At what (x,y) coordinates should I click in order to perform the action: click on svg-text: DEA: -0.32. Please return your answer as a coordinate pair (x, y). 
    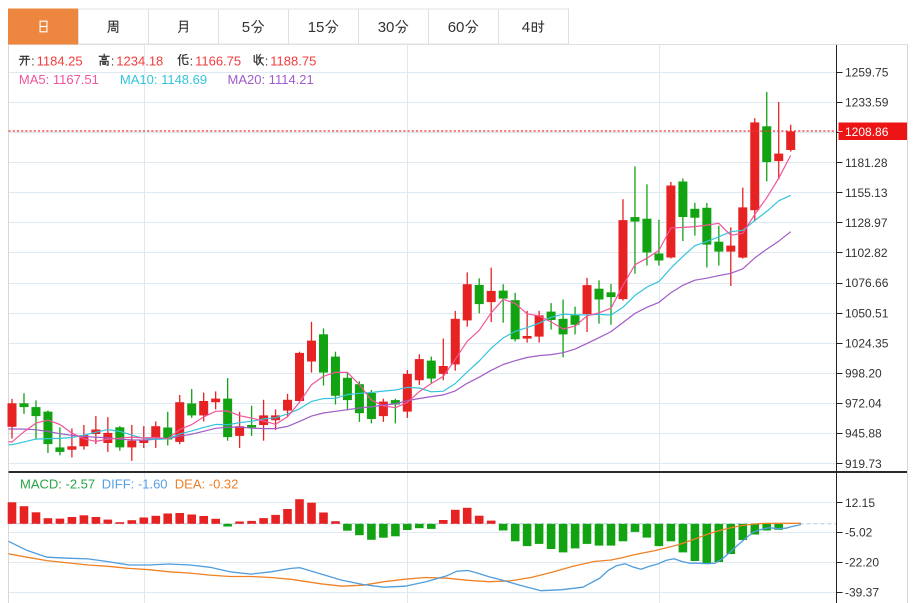
    Looking at the image, I should click on (207, 483).